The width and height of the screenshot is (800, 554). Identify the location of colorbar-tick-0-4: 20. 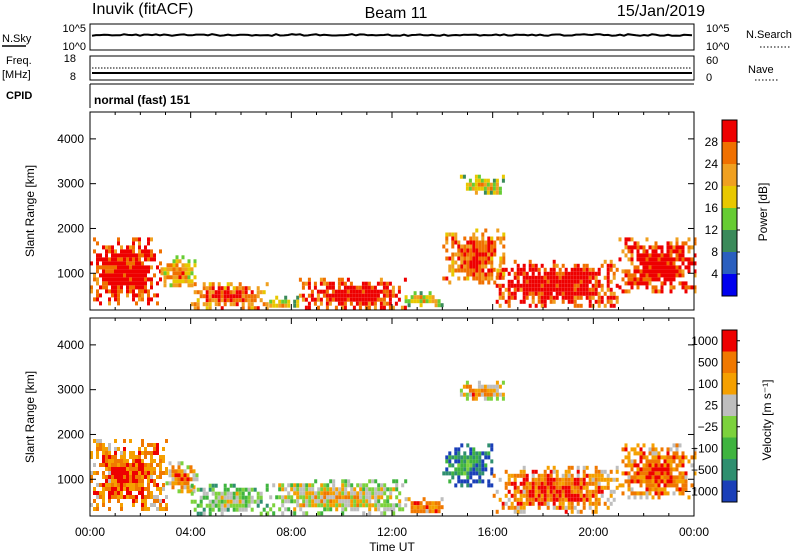
(712, 186).